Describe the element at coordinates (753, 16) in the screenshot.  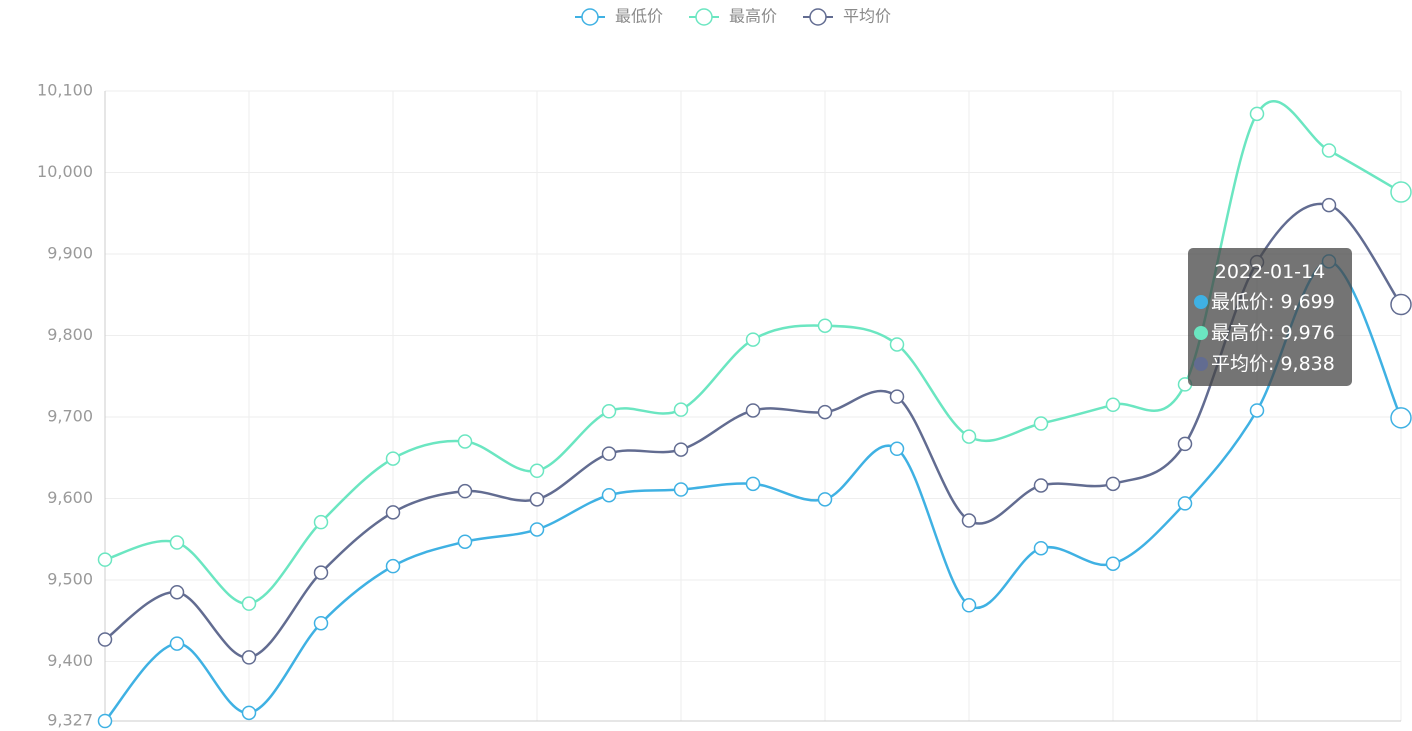
I see `legend-label: 最高价` at that location.